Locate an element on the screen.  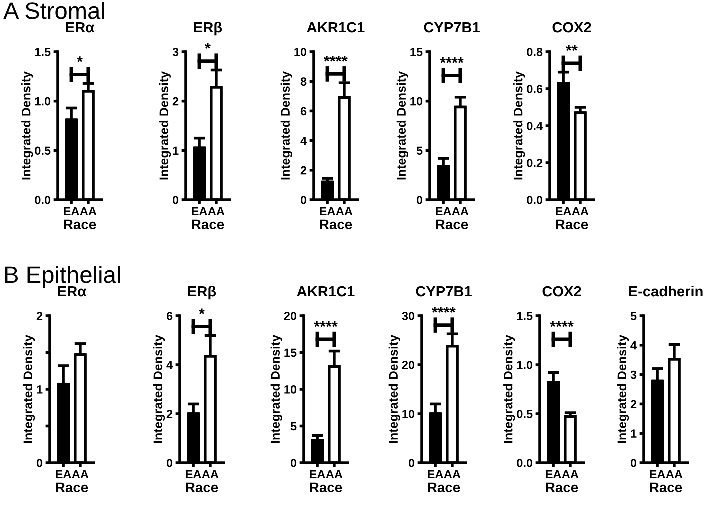
y-tick-label: 3 is located at coordinates (175, 52).